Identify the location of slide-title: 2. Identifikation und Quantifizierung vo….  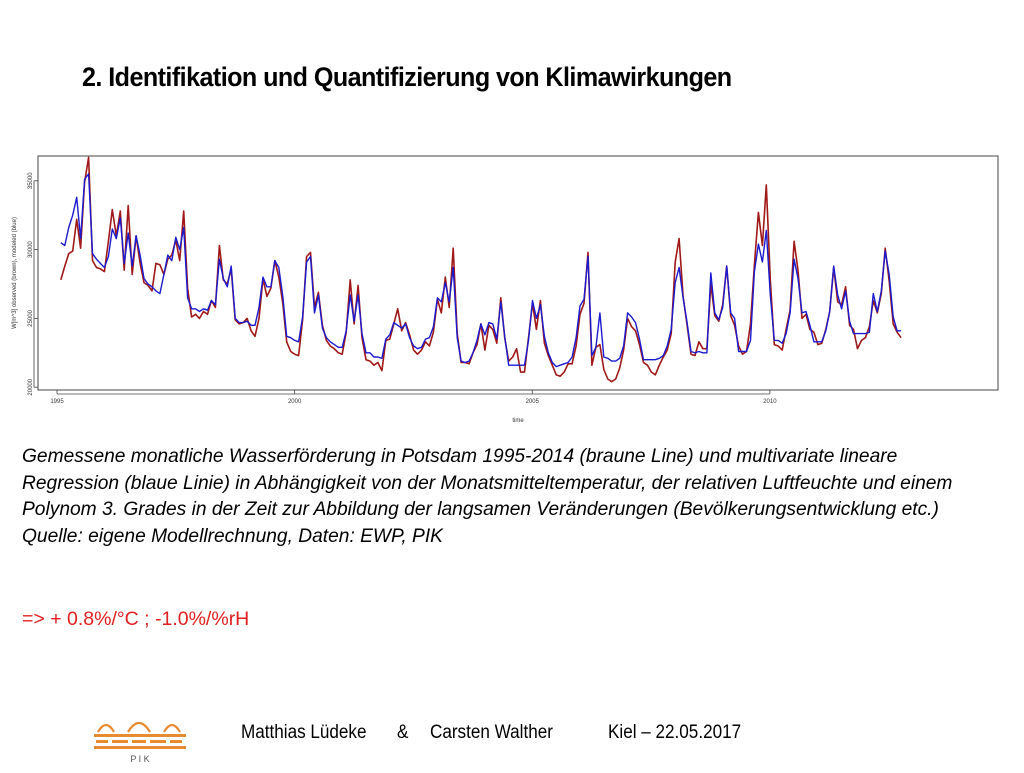
(407, 77).